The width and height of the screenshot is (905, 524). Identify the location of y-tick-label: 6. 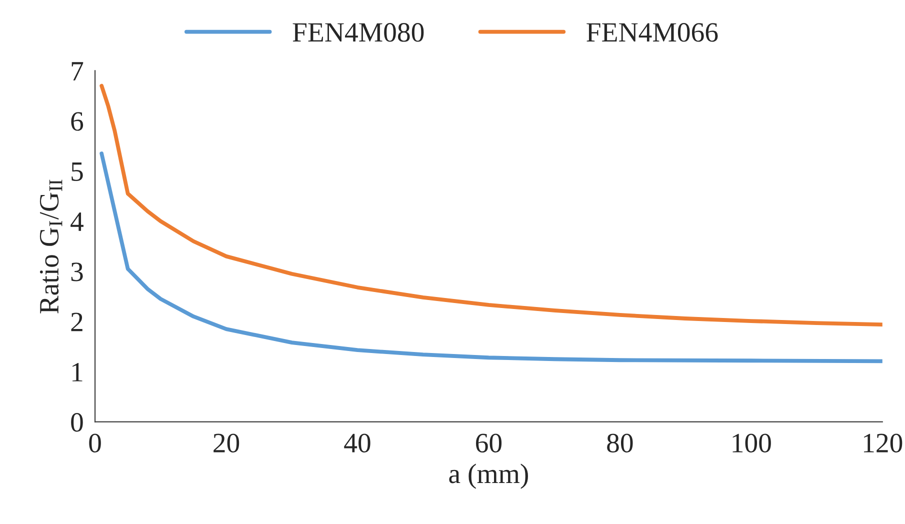
(77, 121).